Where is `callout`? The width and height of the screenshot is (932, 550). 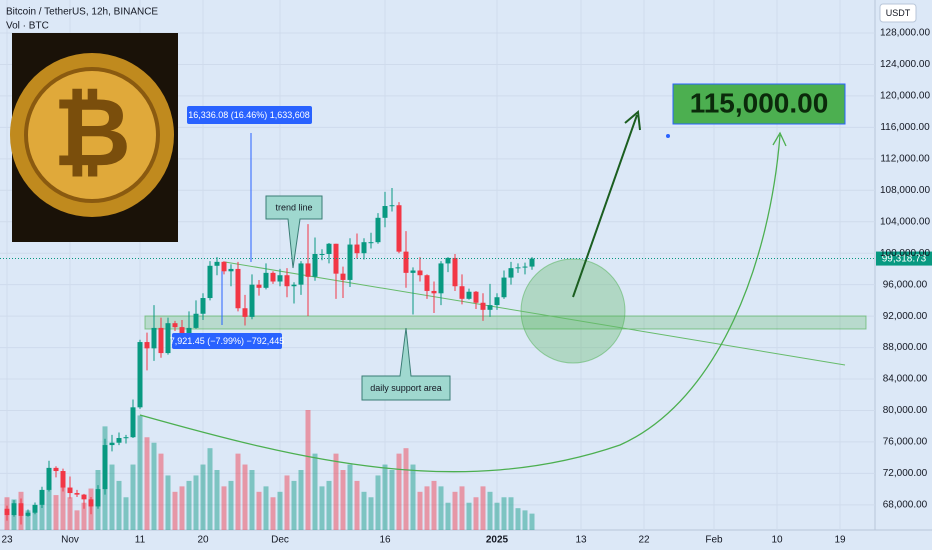
callout is located at coordinates (406, 364).